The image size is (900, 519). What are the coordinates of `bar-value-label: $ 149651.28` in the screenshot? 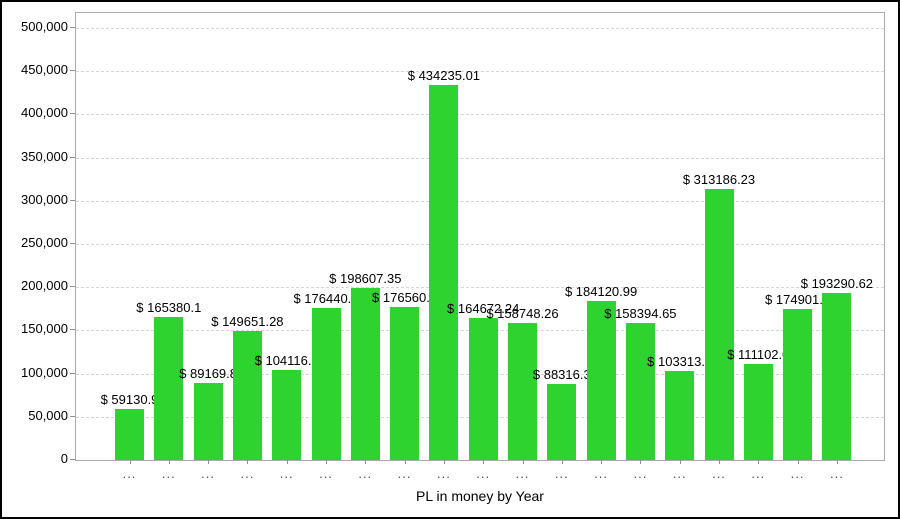 It's located at (247, 321).